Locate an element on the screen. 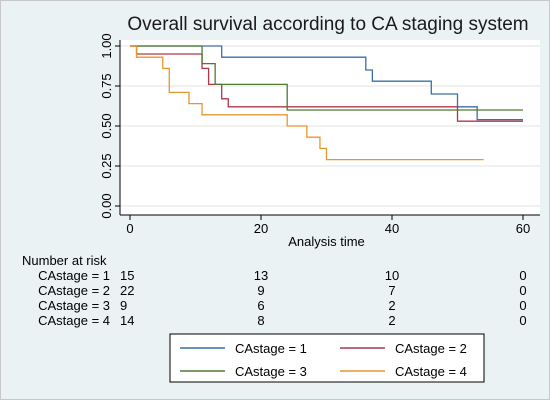 The image size is (550, 400). y-tick-label: 1.00 is located at coordinates (106, 45).